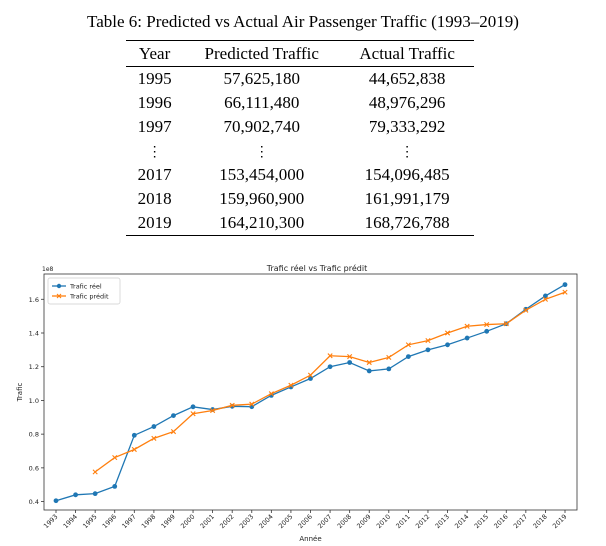  I want to click on table-row: 1997 70,902,740 79,333,292, so click(300, 127).